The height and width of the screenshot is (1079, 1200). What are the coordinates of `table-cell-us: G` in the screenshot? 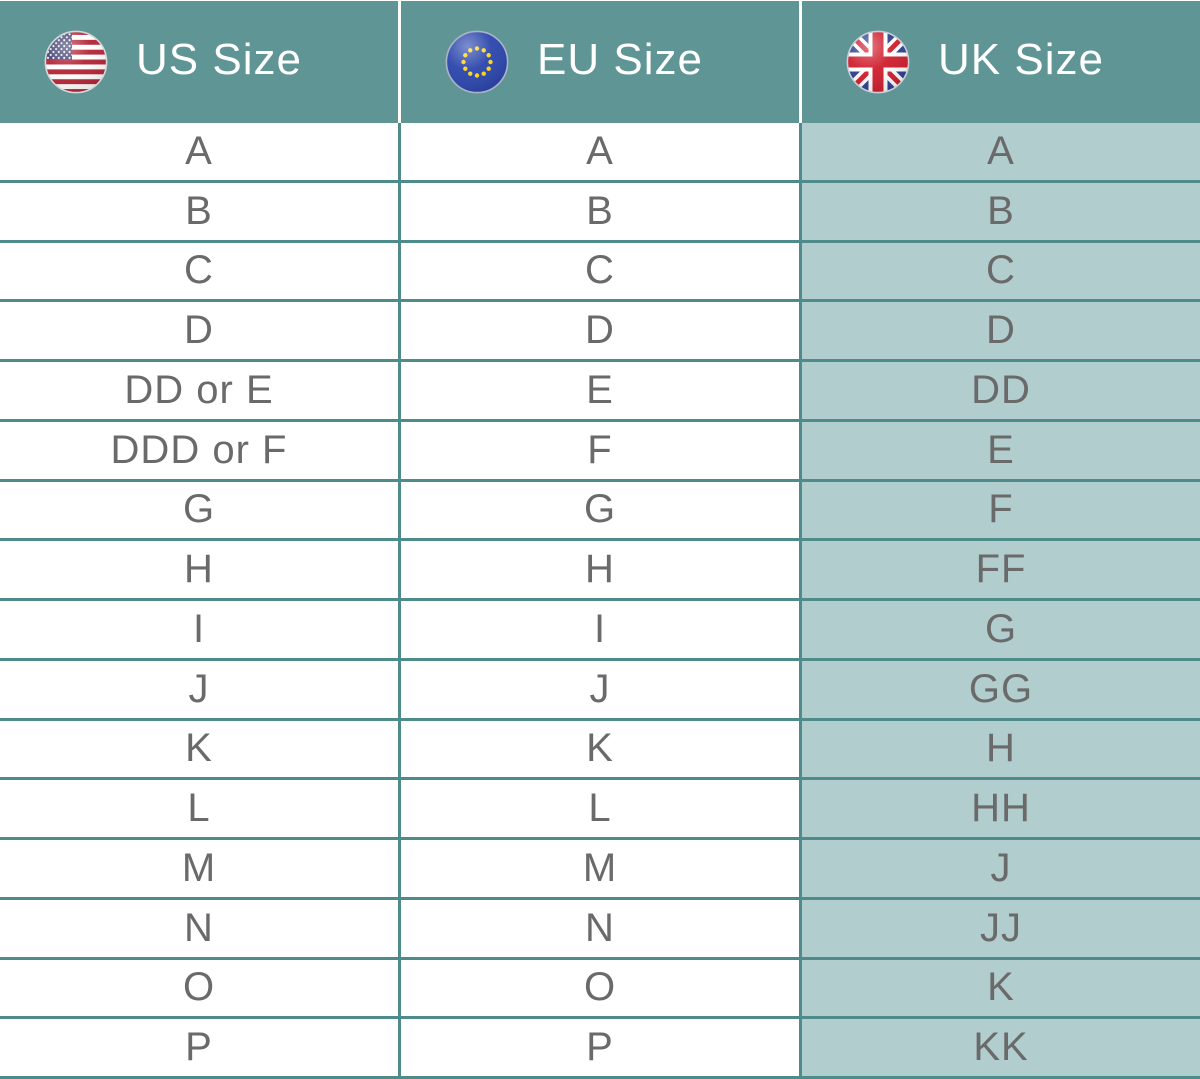 It's located at (199, 510).